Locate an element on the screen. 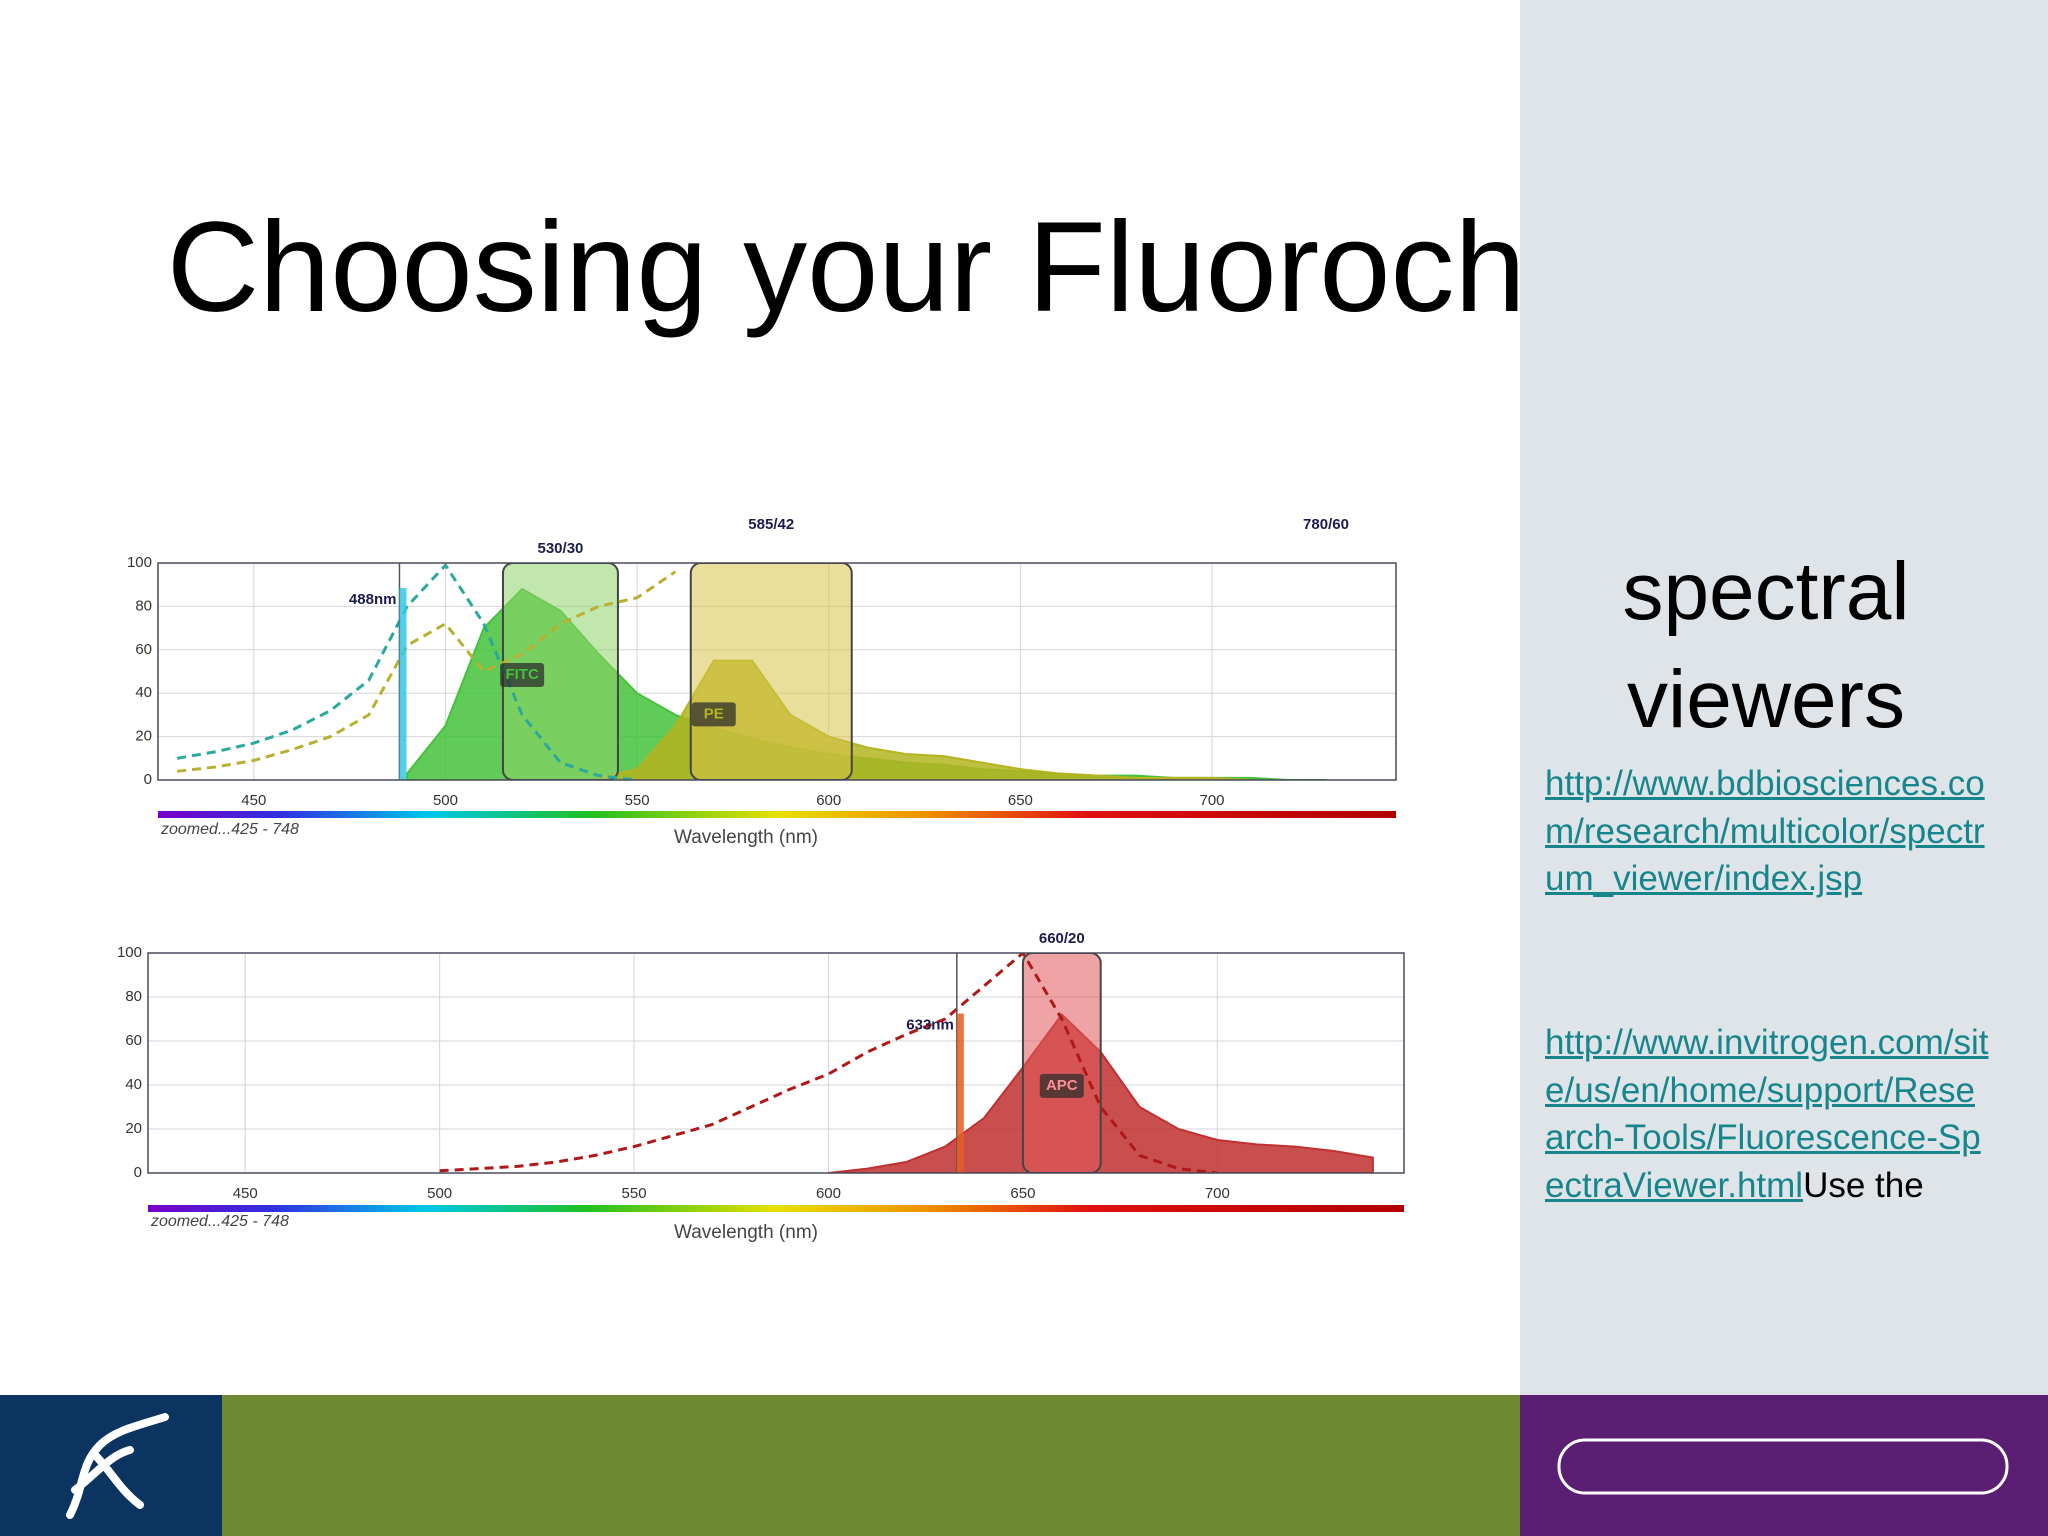  filter-label: 585/42 is located at coordinates (771, 524).